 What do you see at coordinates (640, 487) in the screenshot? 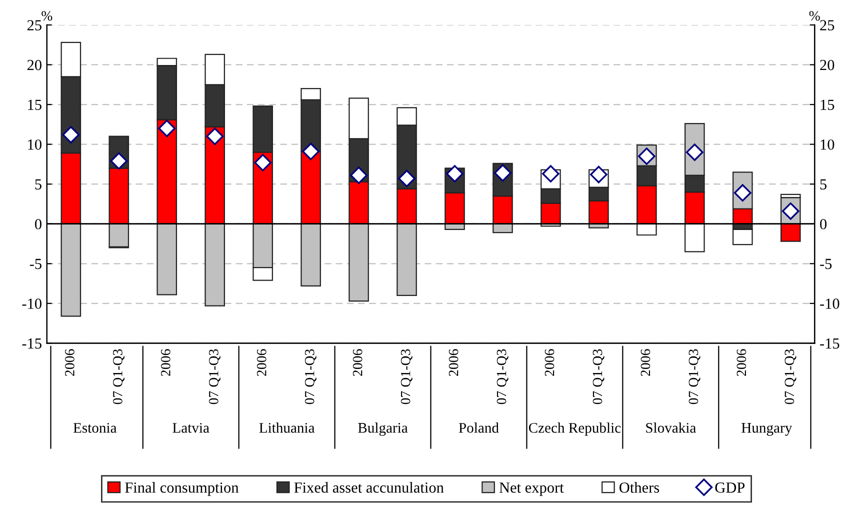
I see `legend-label: Others` at bounding box center [640, 487].